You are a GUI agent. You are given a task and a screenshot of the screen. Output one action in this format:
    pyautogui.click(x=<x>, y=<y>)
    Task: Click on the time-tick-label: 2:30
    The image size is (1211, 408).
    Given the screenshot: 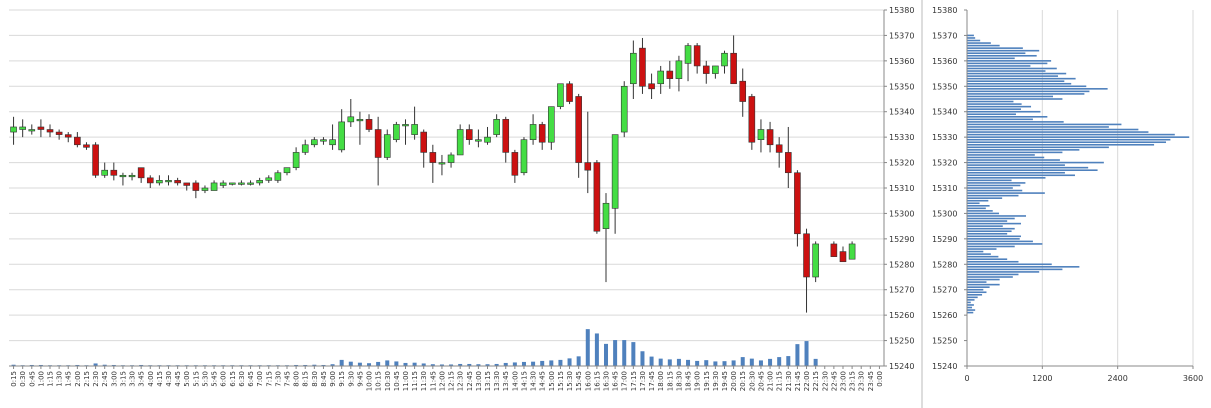 What is the action you would take?
    pyautogui.click(x=96, y=379)
    